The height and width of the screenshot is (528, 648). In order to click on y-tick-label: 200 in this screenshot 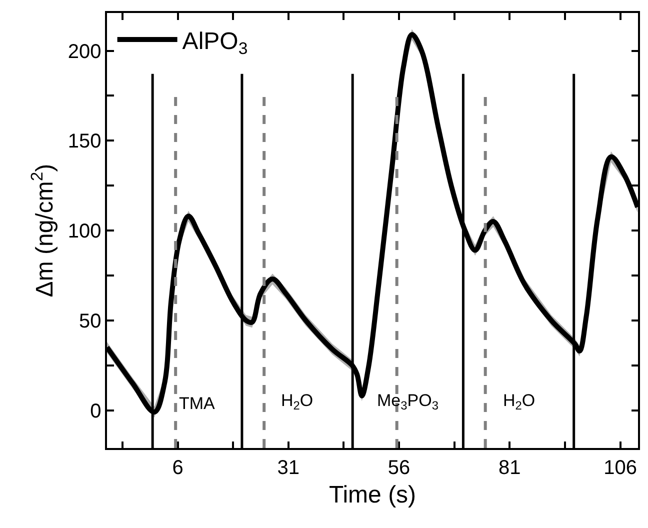, I will do `click(85, 51)`.